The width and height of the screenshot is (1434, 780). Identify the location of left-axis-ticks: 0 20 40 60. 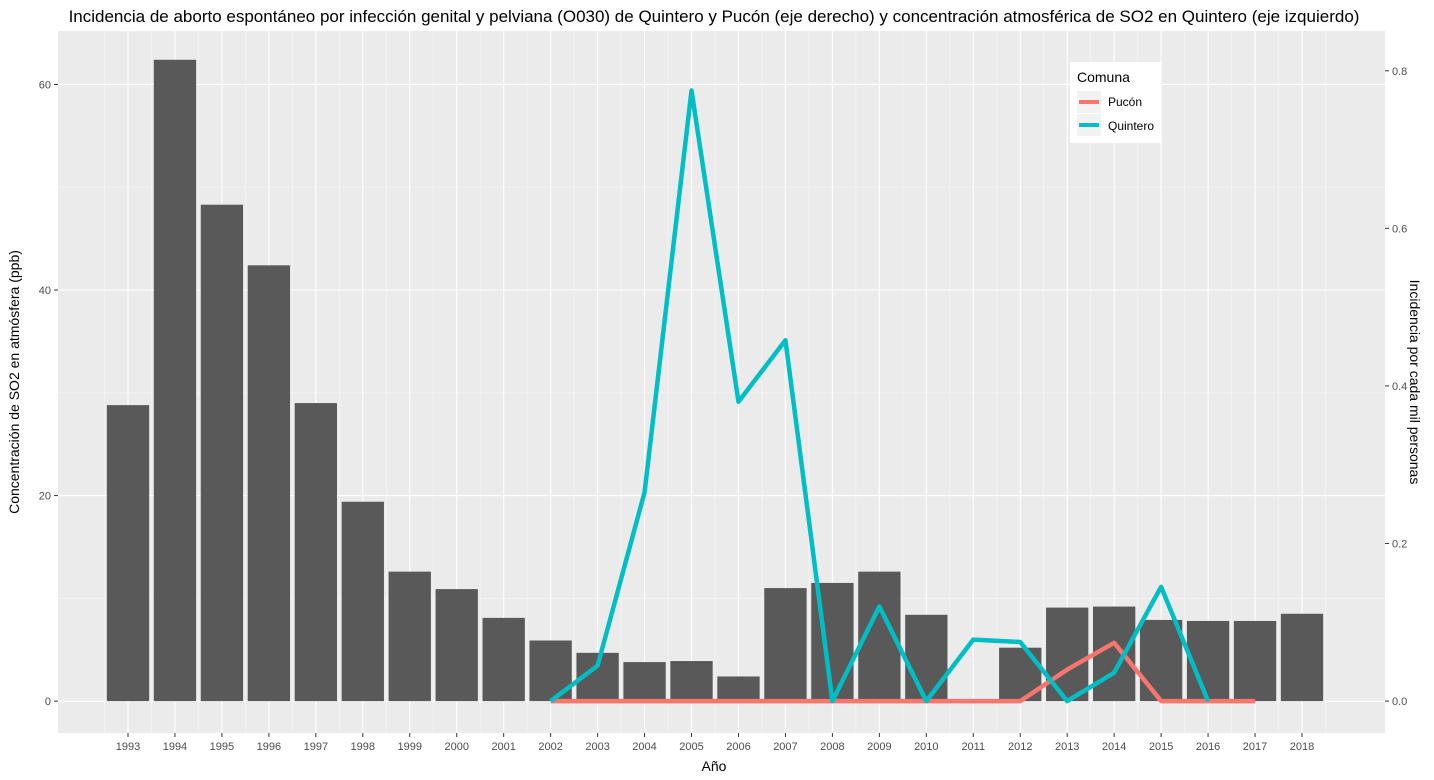
(48, 393).